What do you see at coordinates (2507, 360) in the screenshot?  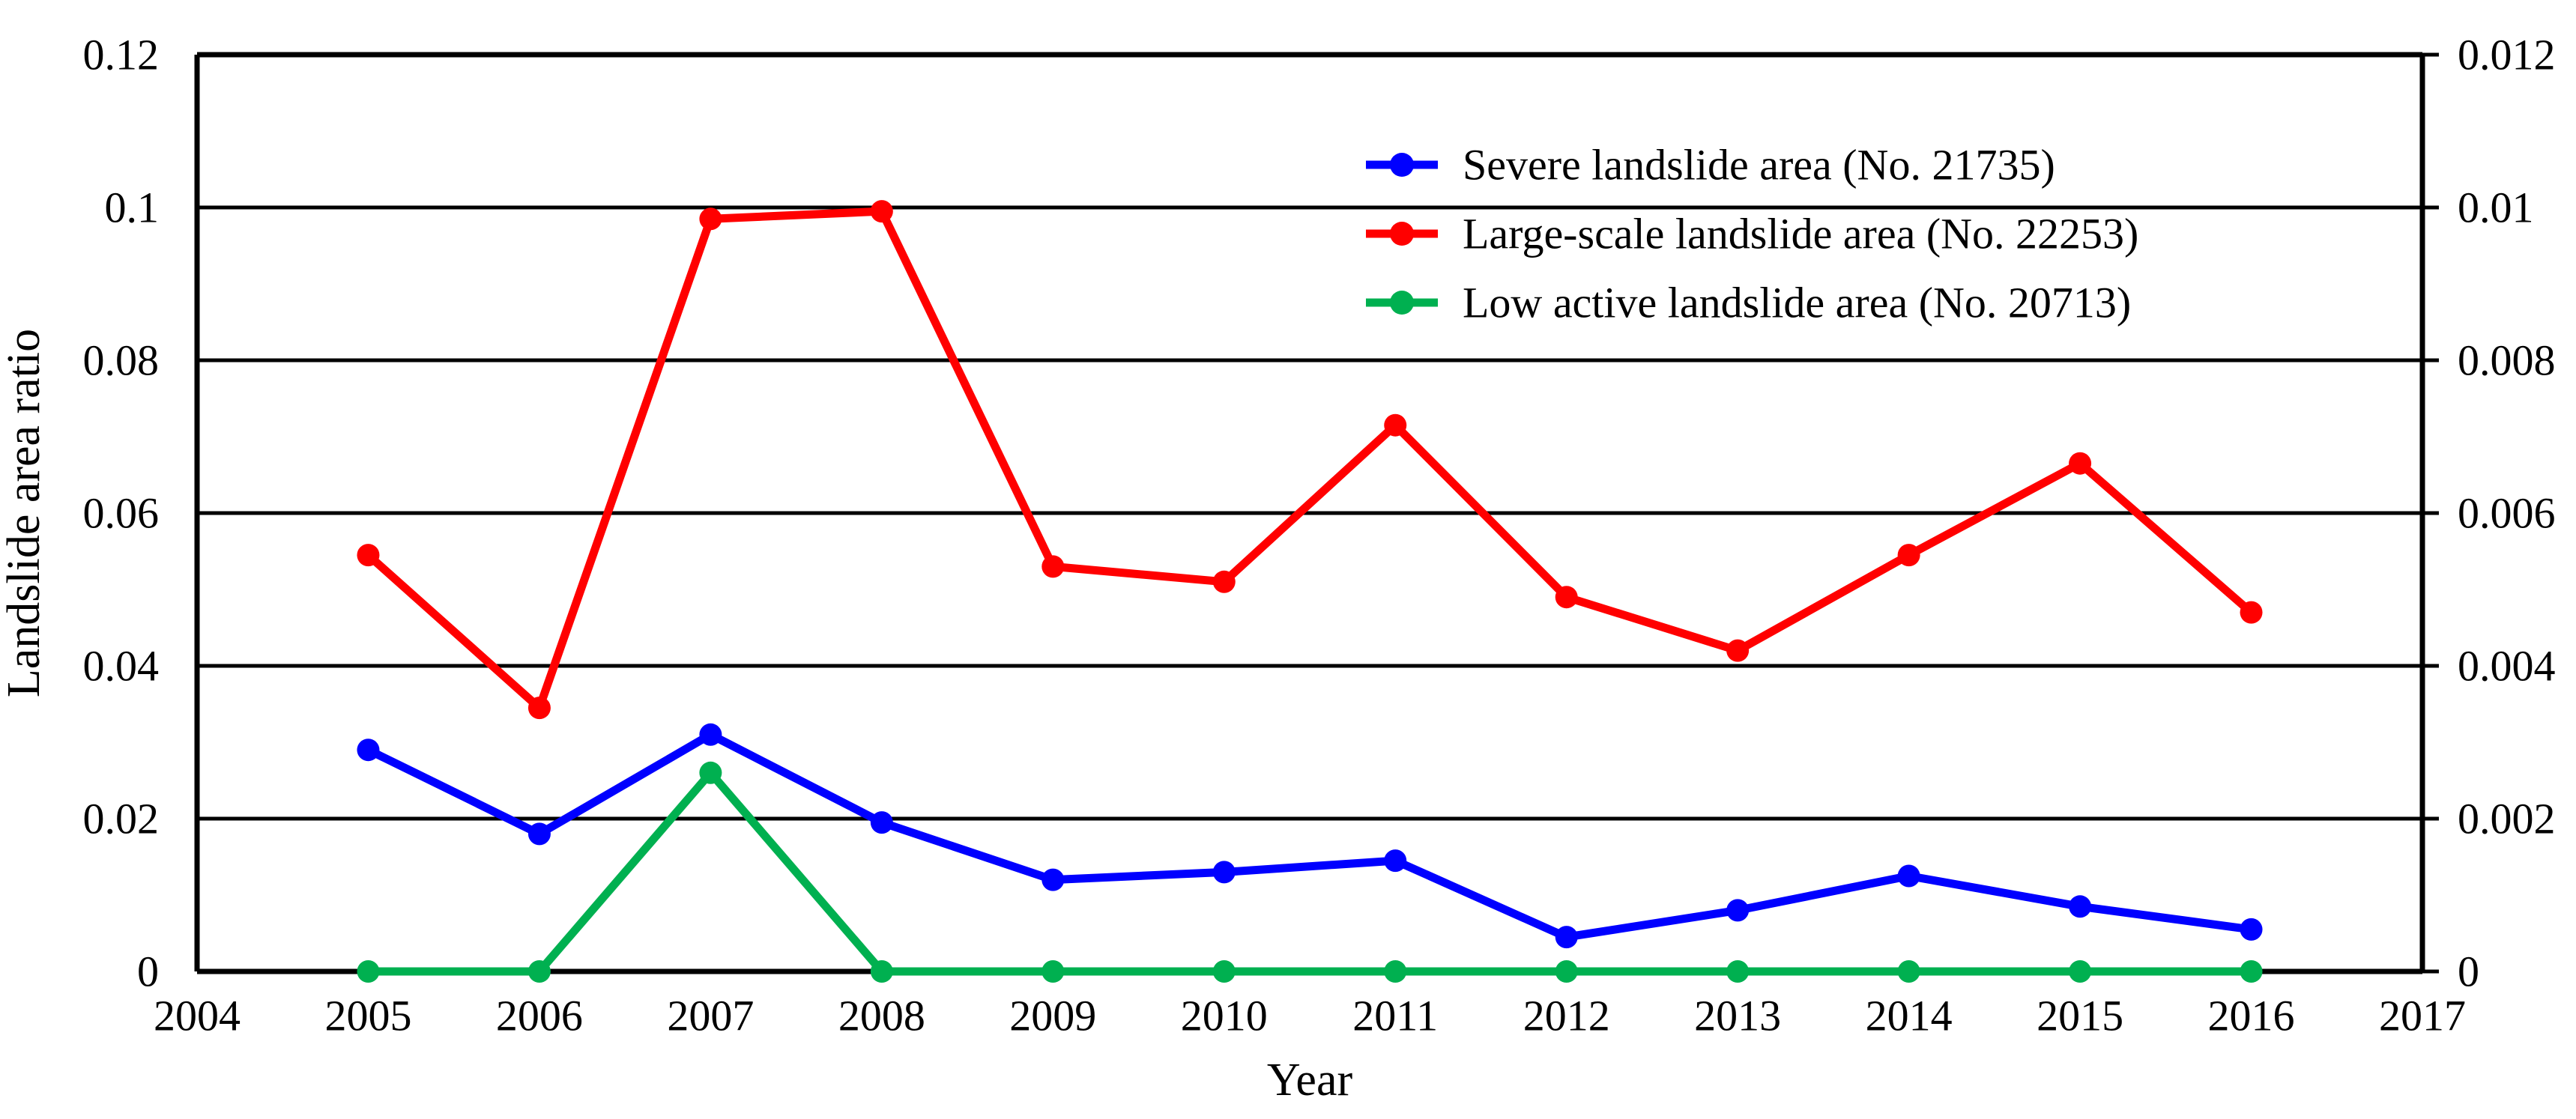 I see `right-axis-tick-label: 0.008` at bounding box center [2507, 360].